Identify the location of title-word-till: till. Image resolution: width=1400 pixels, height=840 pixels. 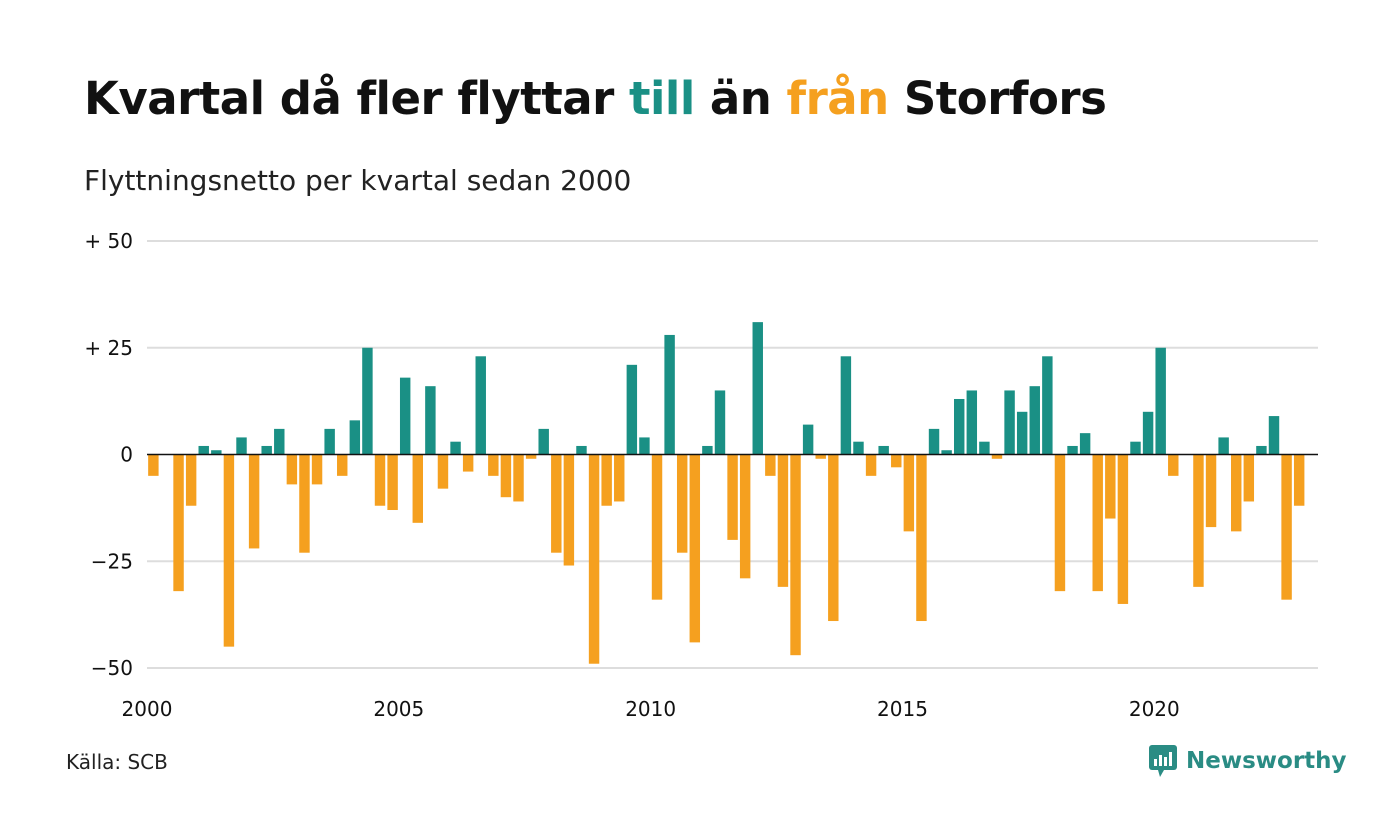
(661, 98).